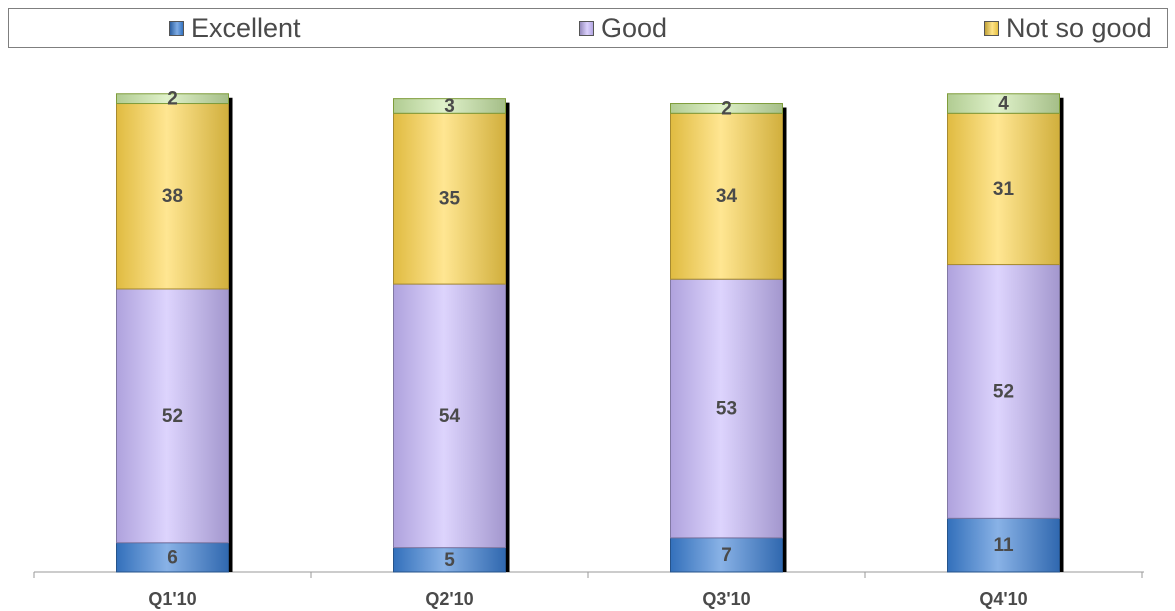 This screenshot has width=1175, height=611. I want to click on legend-label-good: Good, so click(634, 27).